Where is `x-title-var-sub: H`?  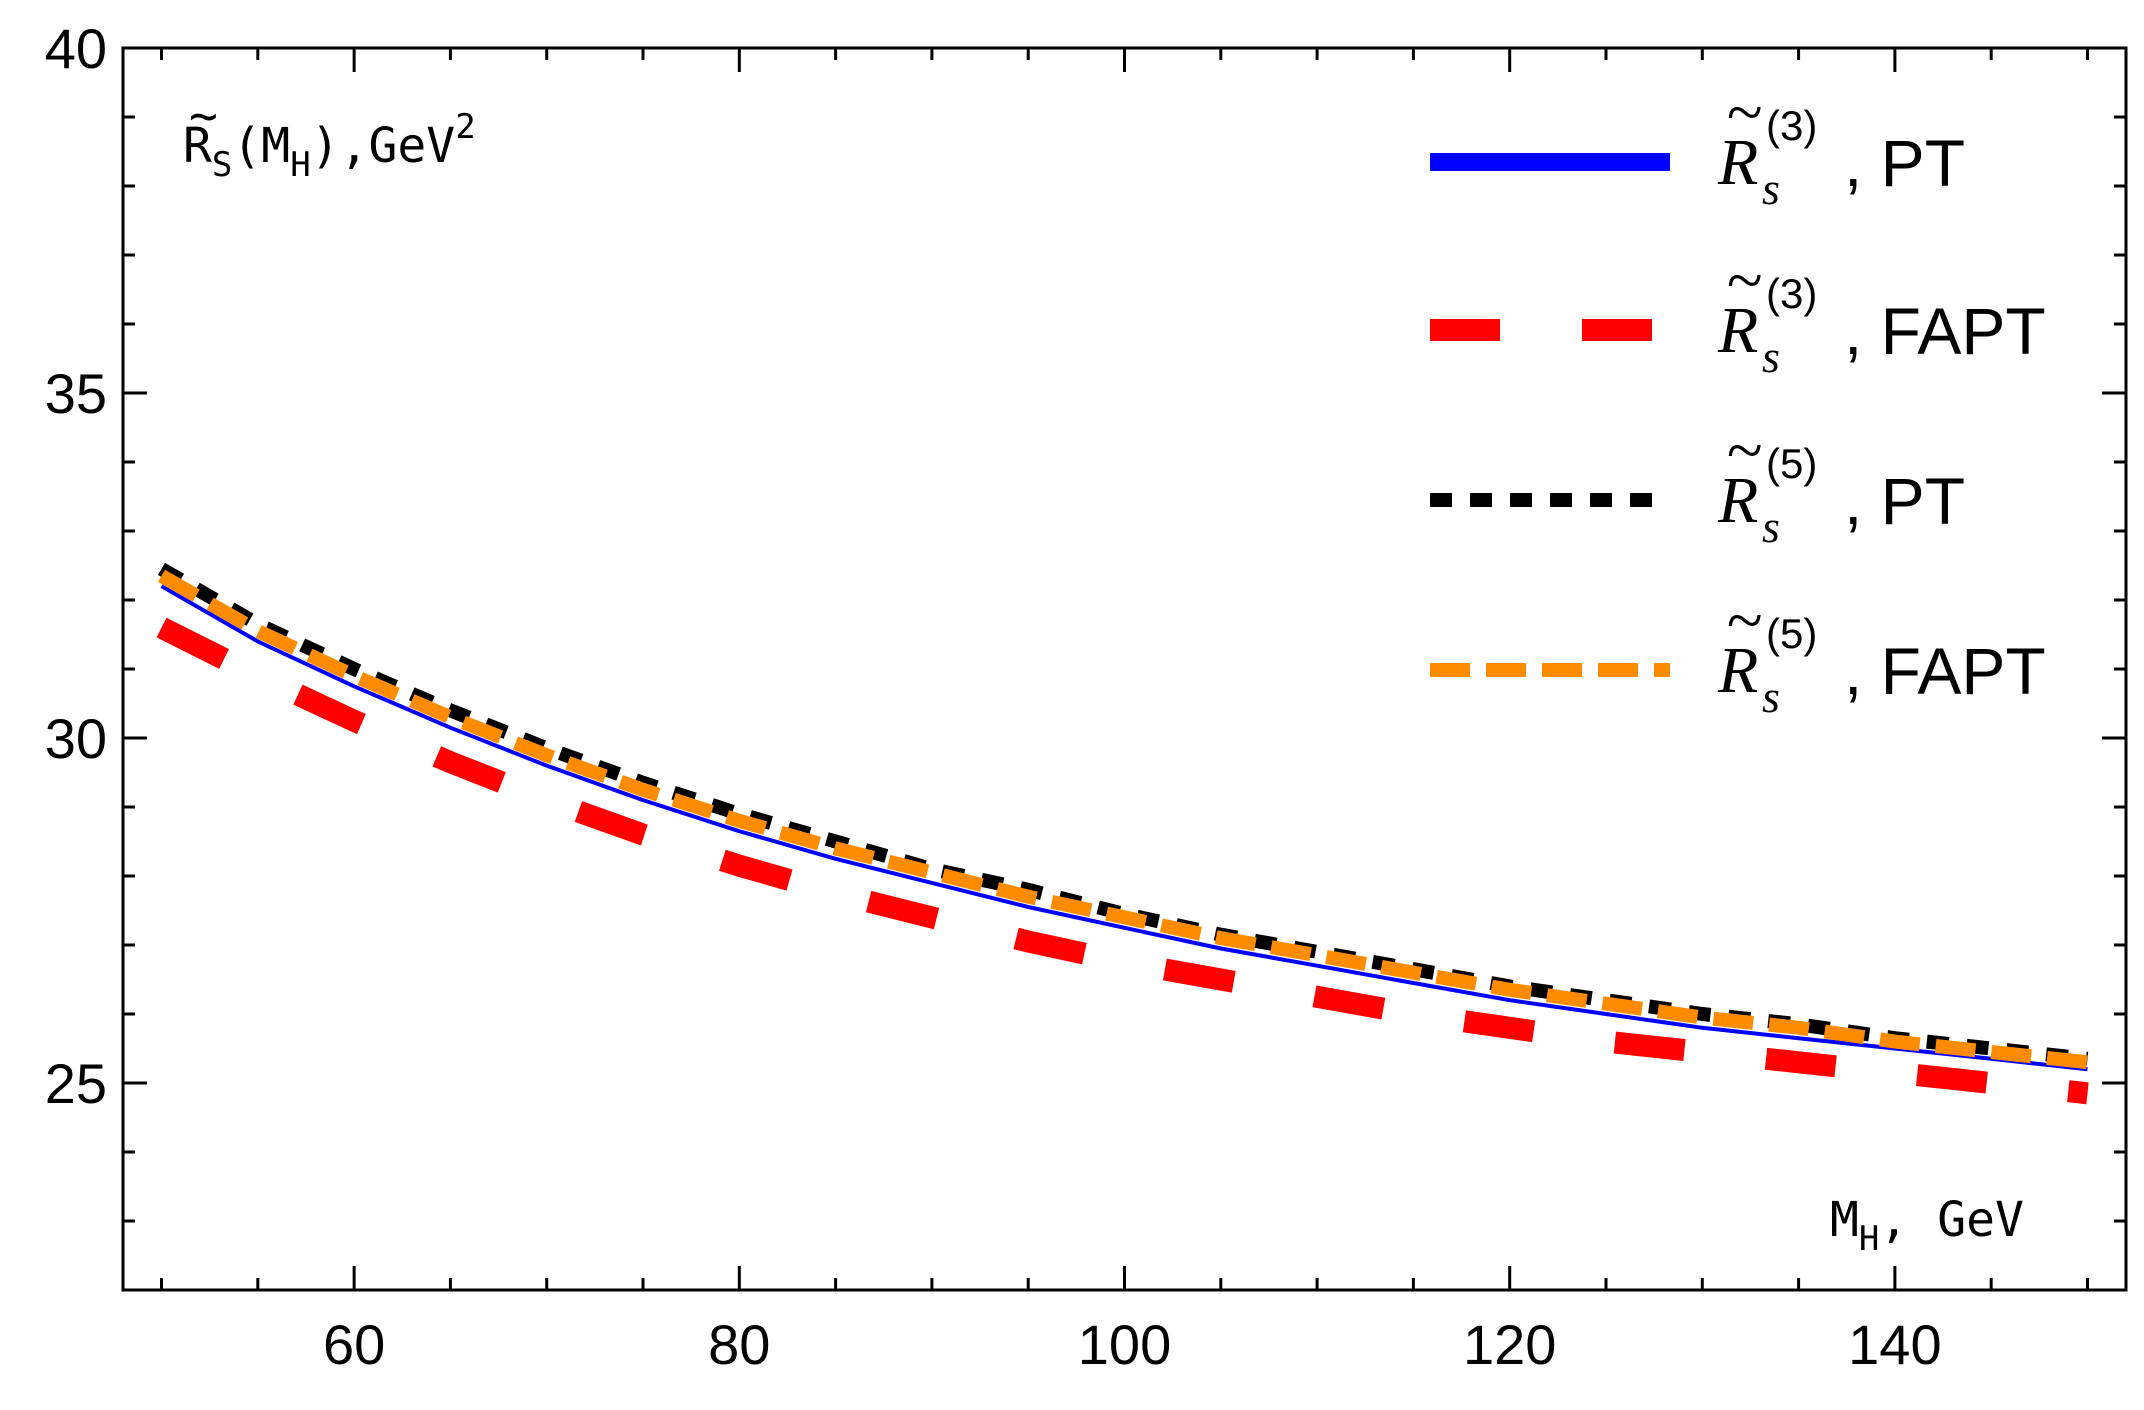 x-title-var-sub: H is located at coordinates (1869, 1239).